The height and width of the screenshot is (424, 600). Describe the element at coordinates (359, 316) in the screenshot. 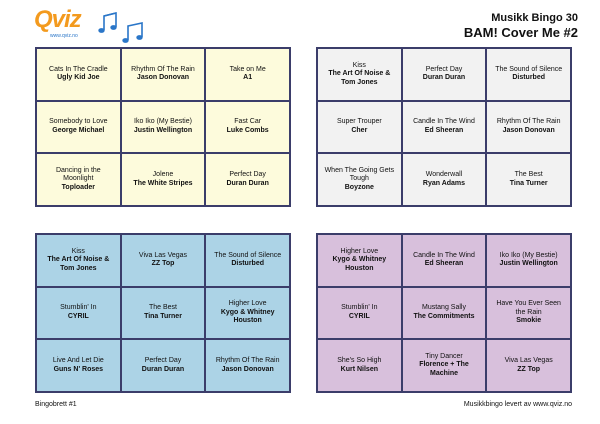

I see `song-artist: CYRIL` at that location.